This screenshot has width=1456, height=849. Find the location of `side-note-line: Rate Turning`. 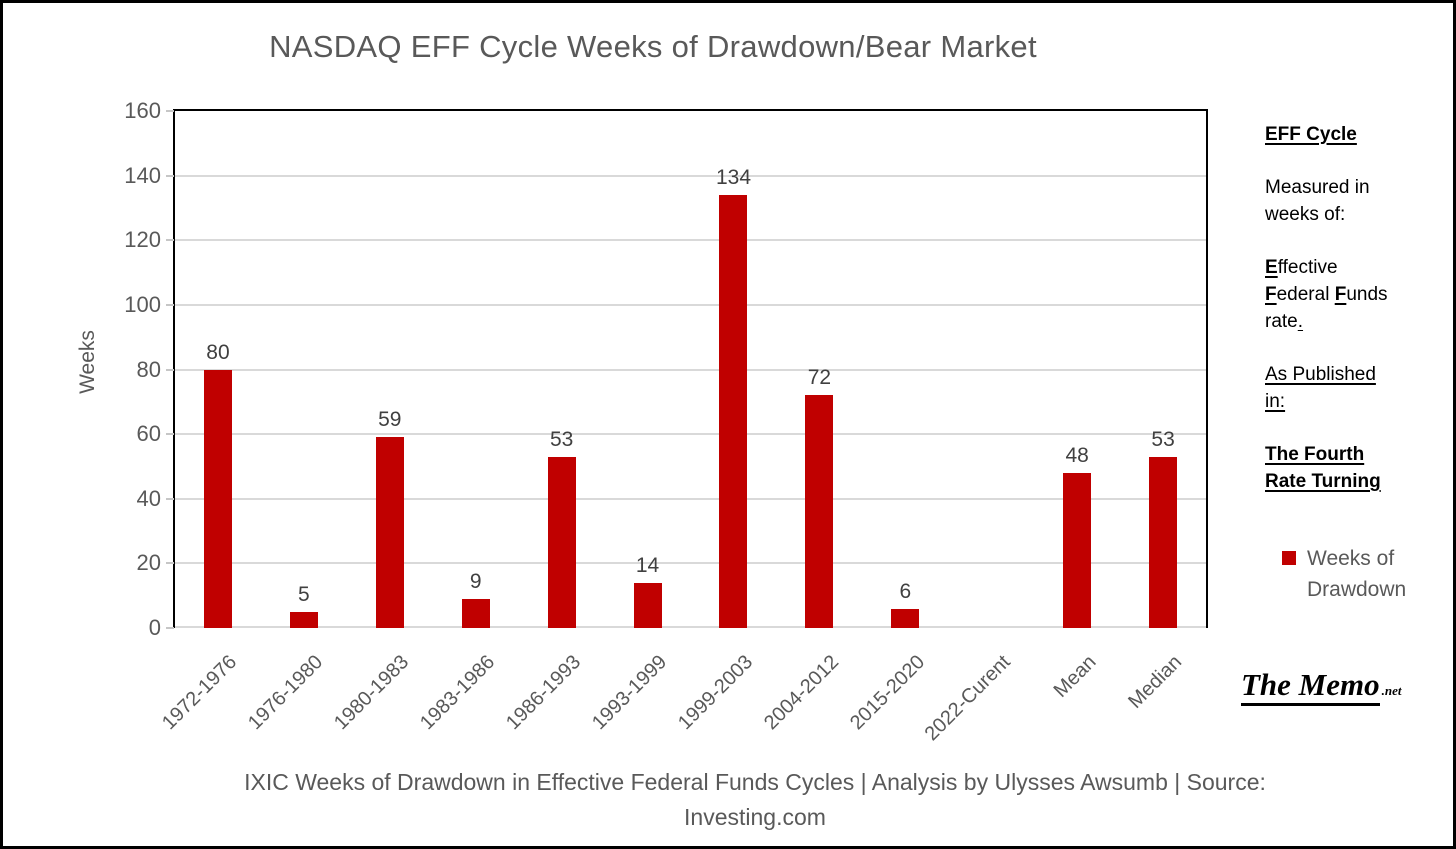

side-note-line: Rate Turning is located at coordinates (1323, 481).